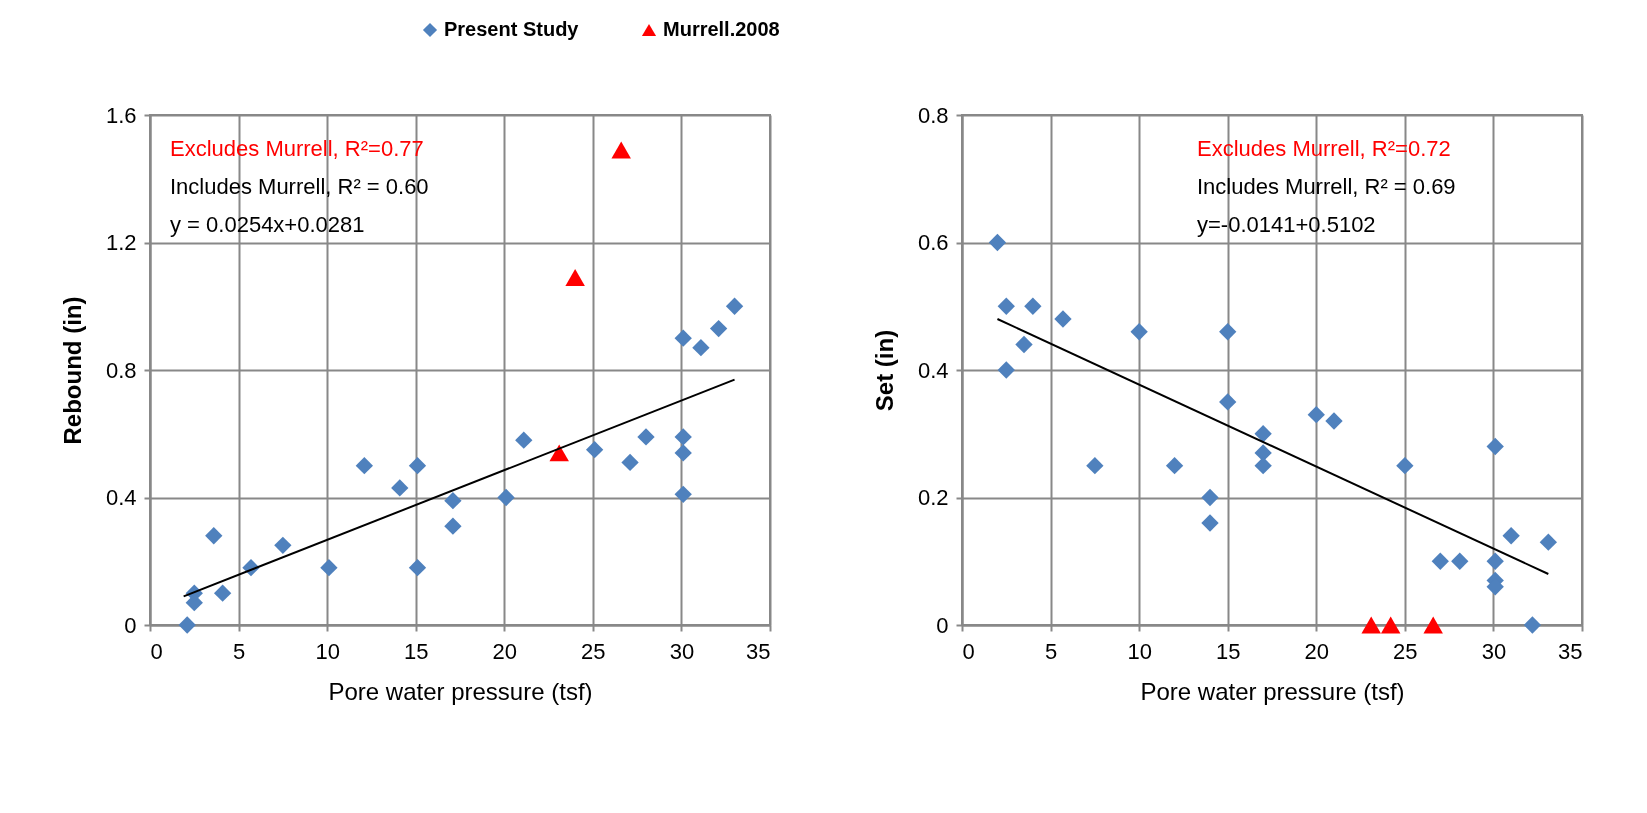  I want to click on y-tick-label: 0.2, so click(933, 497).